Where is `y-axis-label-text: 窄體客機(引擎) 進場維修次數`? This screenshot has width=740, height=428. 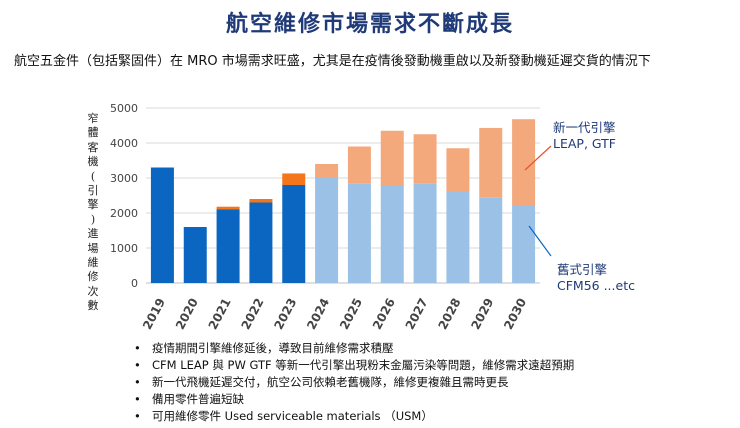 y-axis-label-text: 窄體客機(引擎) 進場維修次數 is located at coordinates (93, 212).